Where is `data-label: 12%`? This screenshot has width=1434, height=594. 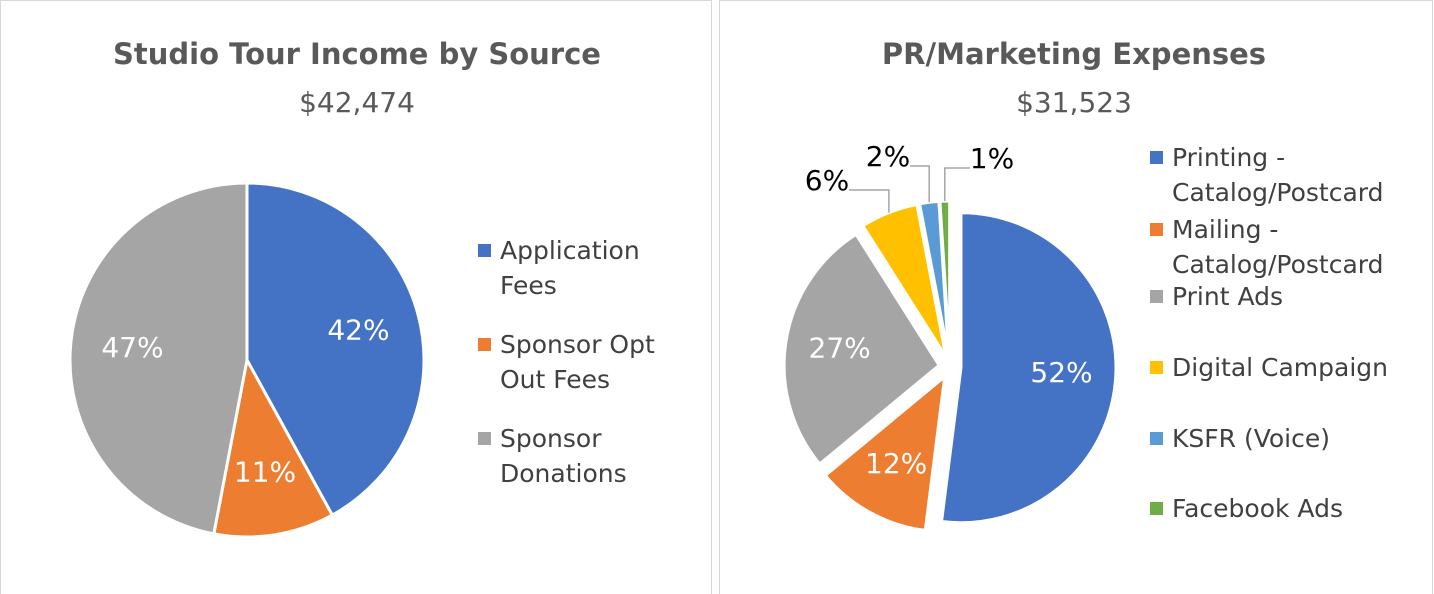
data-label: 12% is located at coordinates (896, 463).